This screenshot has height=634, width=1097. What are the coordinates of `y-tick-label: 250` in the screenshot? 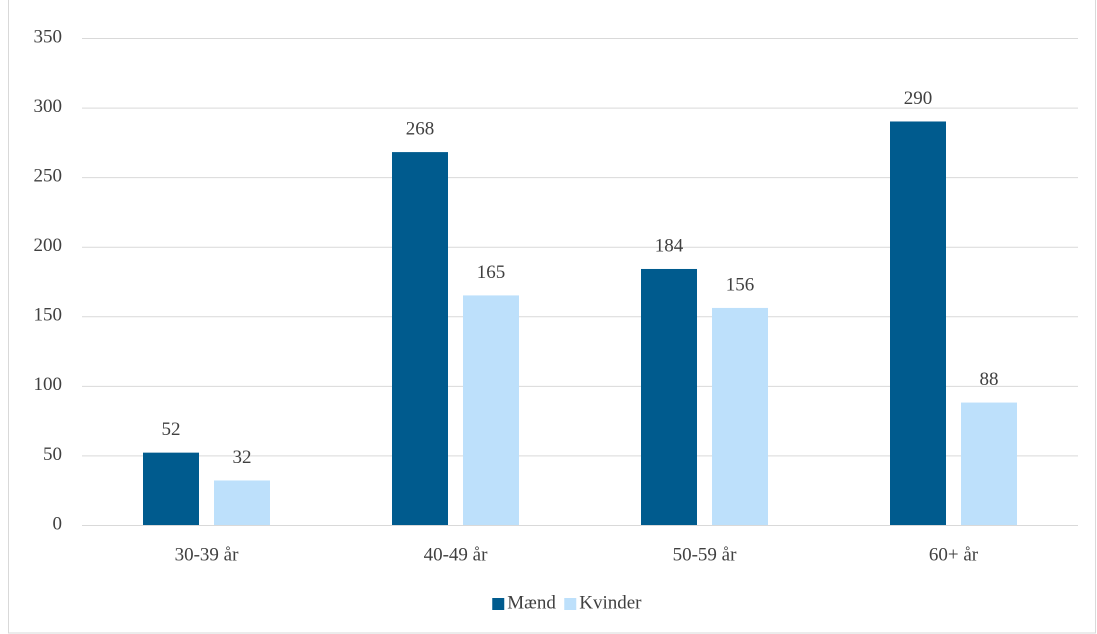 It's located at (48, 176).